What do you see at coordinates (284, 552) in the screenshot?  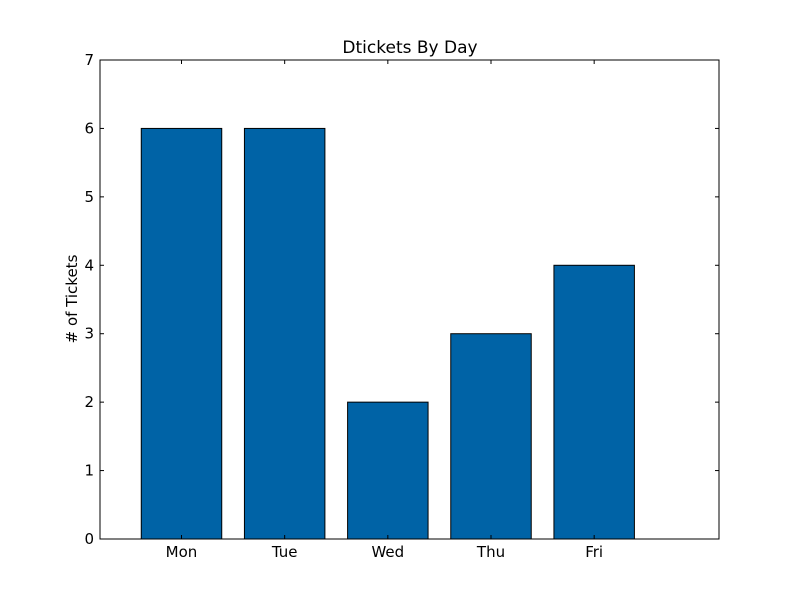 I see `x-tick-label: Tue` at bounding box center [284, 552].